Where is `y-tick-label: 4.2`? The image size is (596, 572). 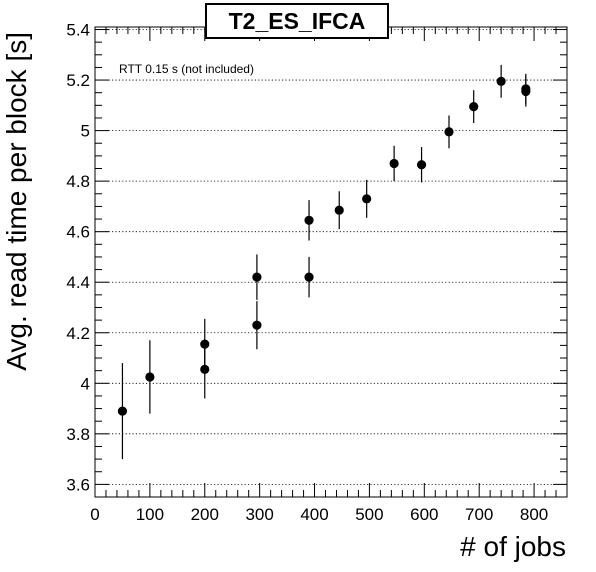
y-tick-label: 4.2 is located at coordinates (78, 333).